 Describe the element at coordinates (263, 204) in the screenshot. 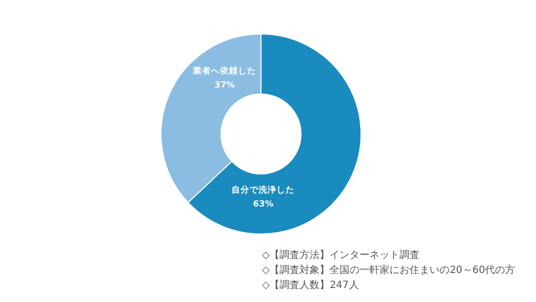

I see `data-label: 63%` at that location.